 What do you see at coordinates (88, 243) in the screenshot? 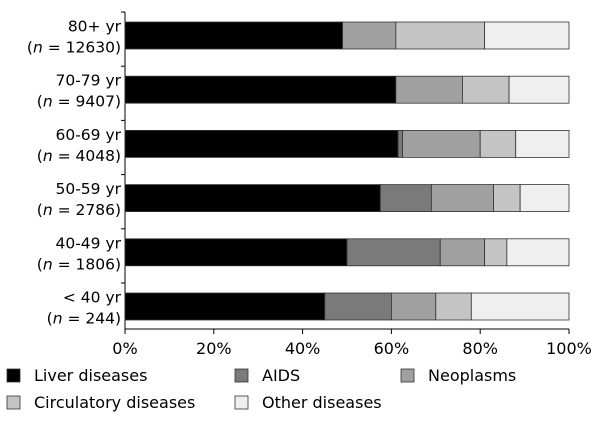
I see `category-label: 40-49 yr` at bounding box center [88, 243].